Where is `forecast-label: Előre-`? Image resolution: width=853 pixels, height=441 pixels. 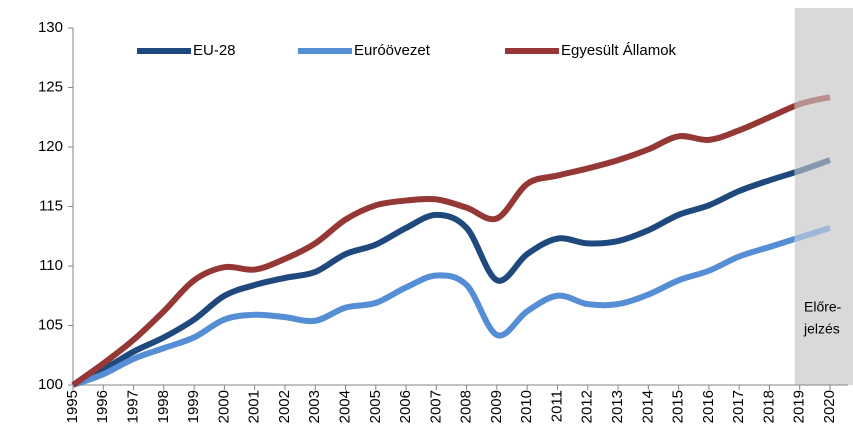
forecast-label: Előre- is located at coordinates (823, 307).